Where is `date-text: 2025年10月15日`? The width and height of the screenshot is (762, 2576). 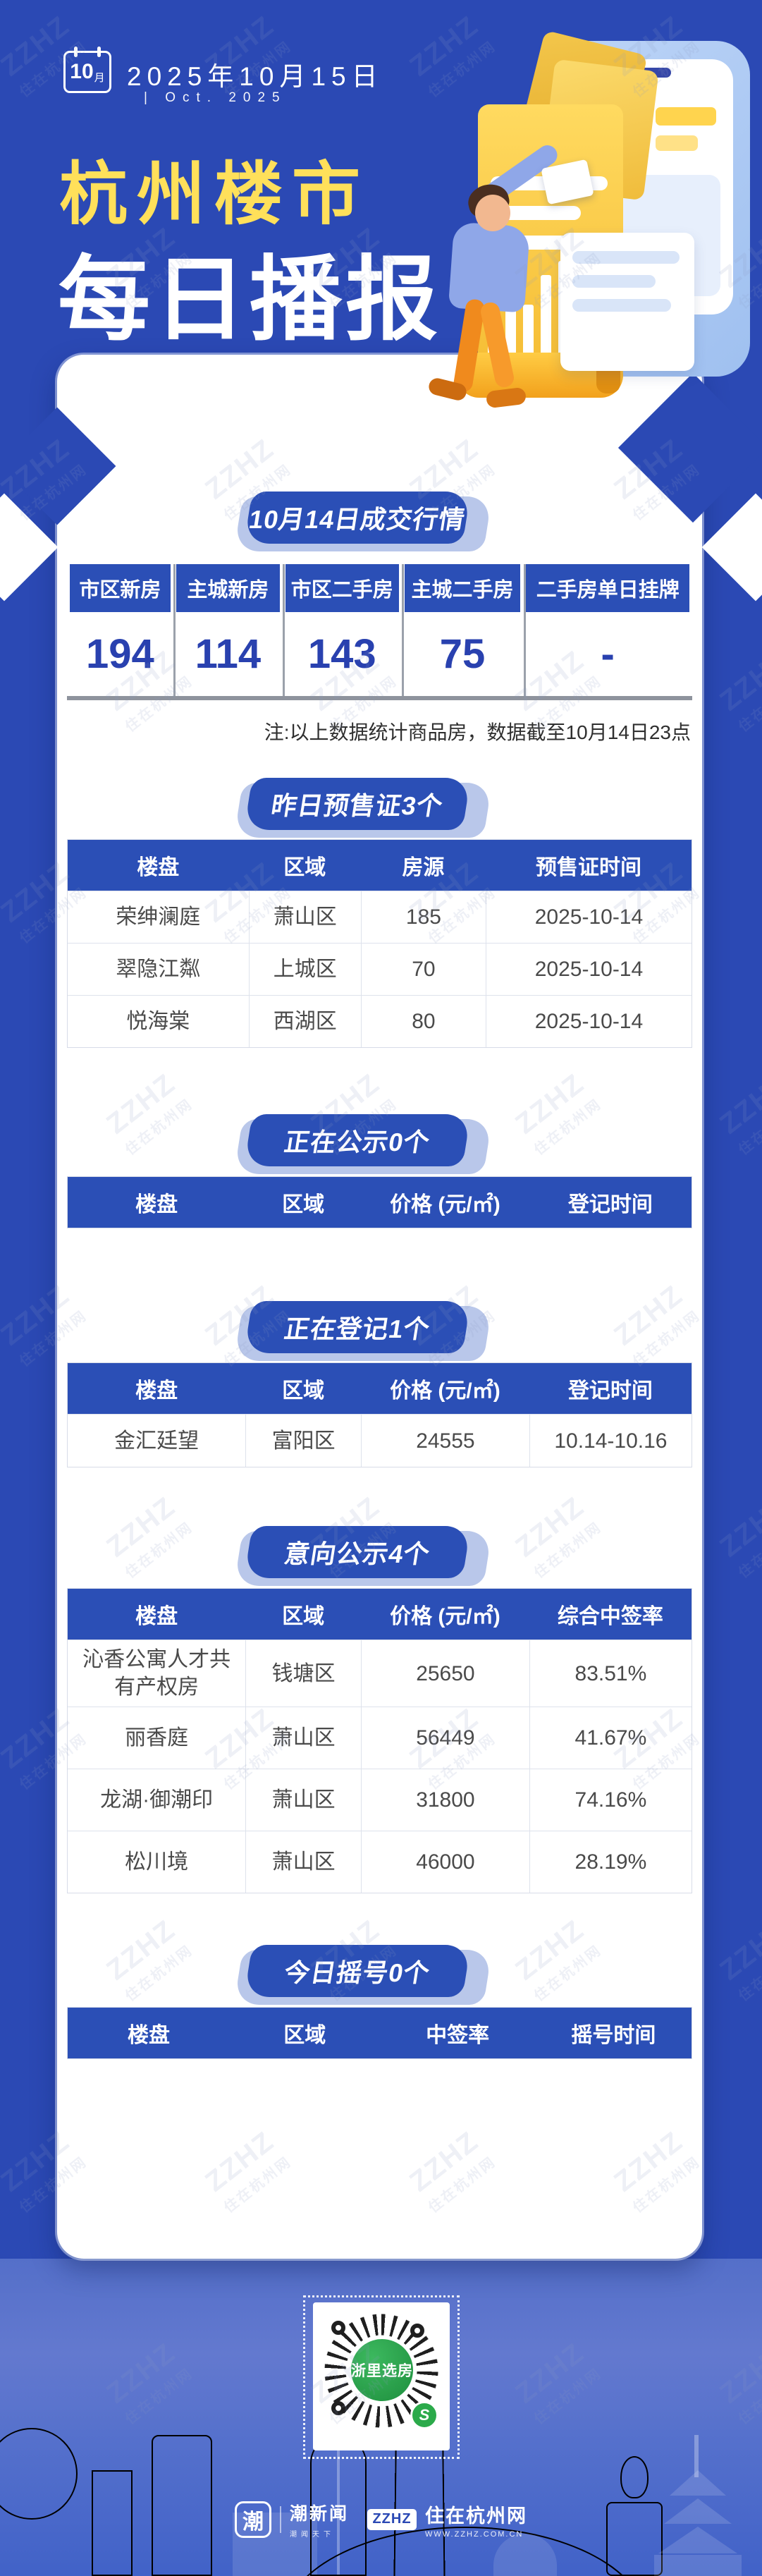 date-text: 2025年10月15日 is located at coordinates (255, 76).